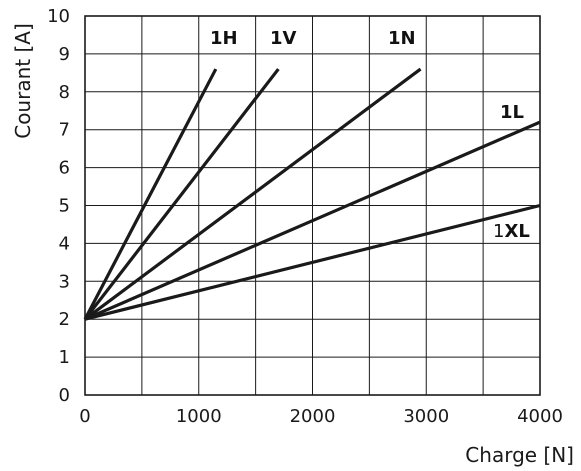 Image resolution: width=581 pixels, height=471 pixels. I want to click on x-tick-label: 2000, so click(313, 416).